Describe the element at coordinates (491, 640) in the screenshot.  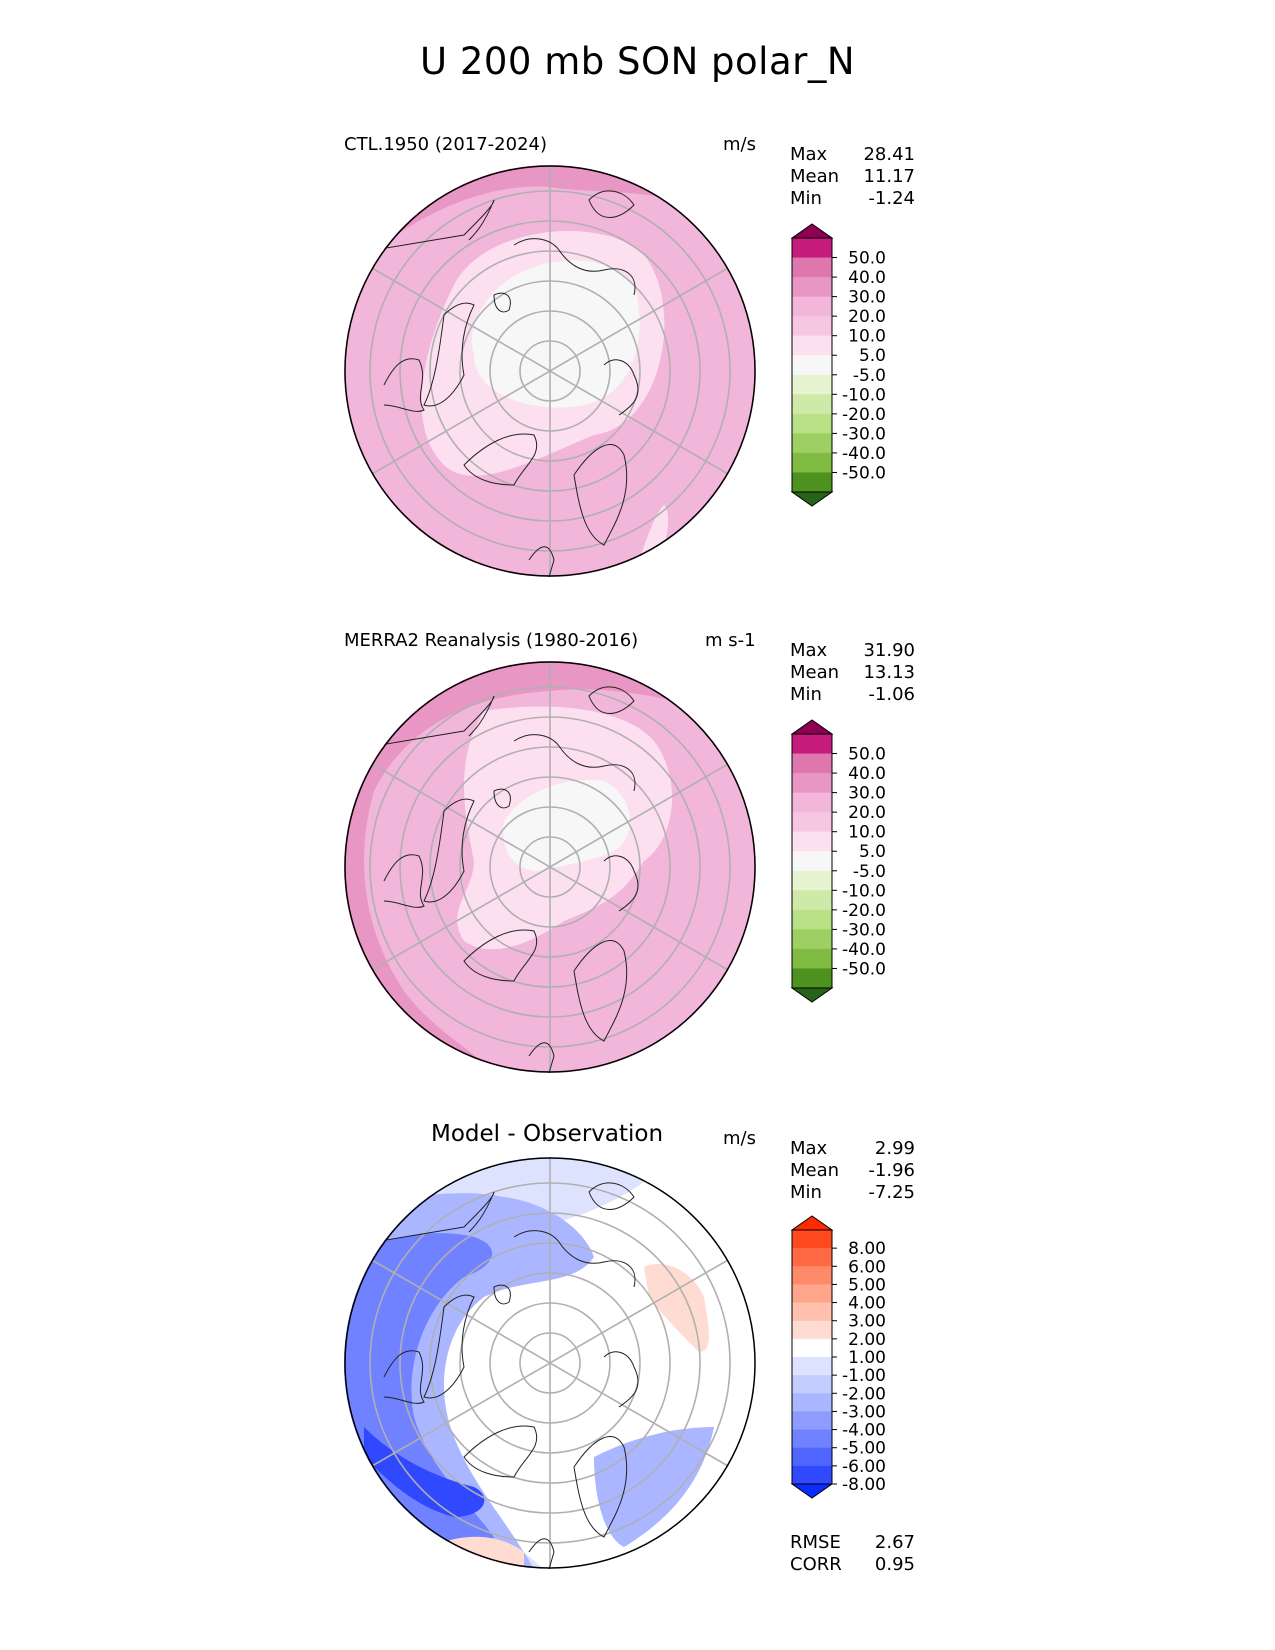
I see `panel-2-label: MERRA2 Reanalysis (1980-2016)` at that location.